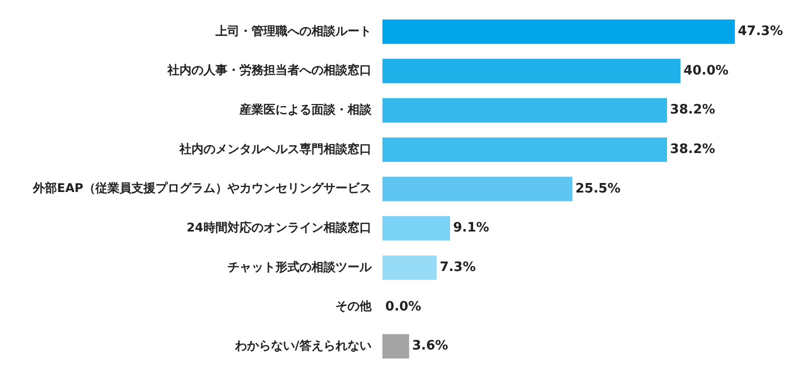 The height and width of the screenshot is (384, 800). I want to click on data-label: 7.3%, so click(458, 268).